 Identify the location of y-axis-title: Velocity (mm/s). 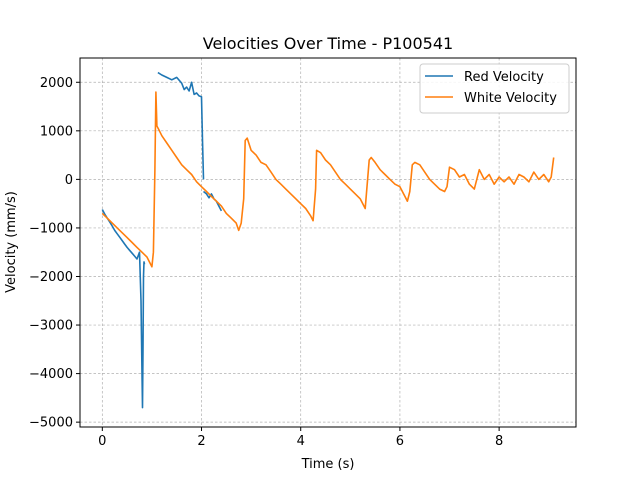
(11, 242).